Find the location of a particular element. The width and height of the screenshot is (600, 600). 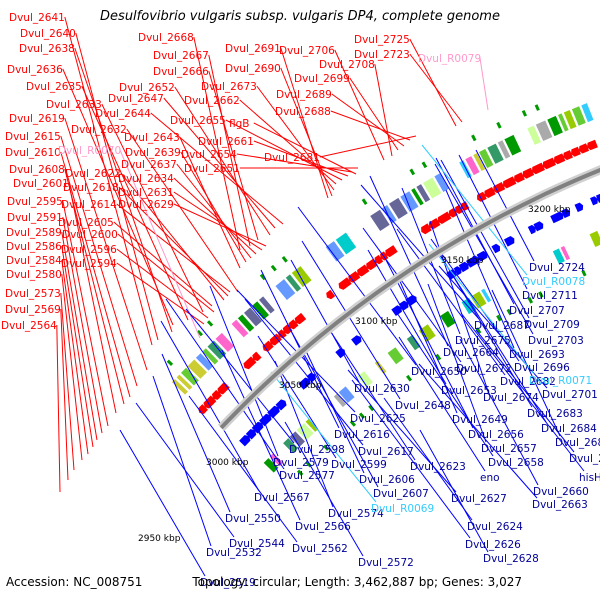

reverse-gene-label: Dvul_2607 is located at coordinates (401, 494).